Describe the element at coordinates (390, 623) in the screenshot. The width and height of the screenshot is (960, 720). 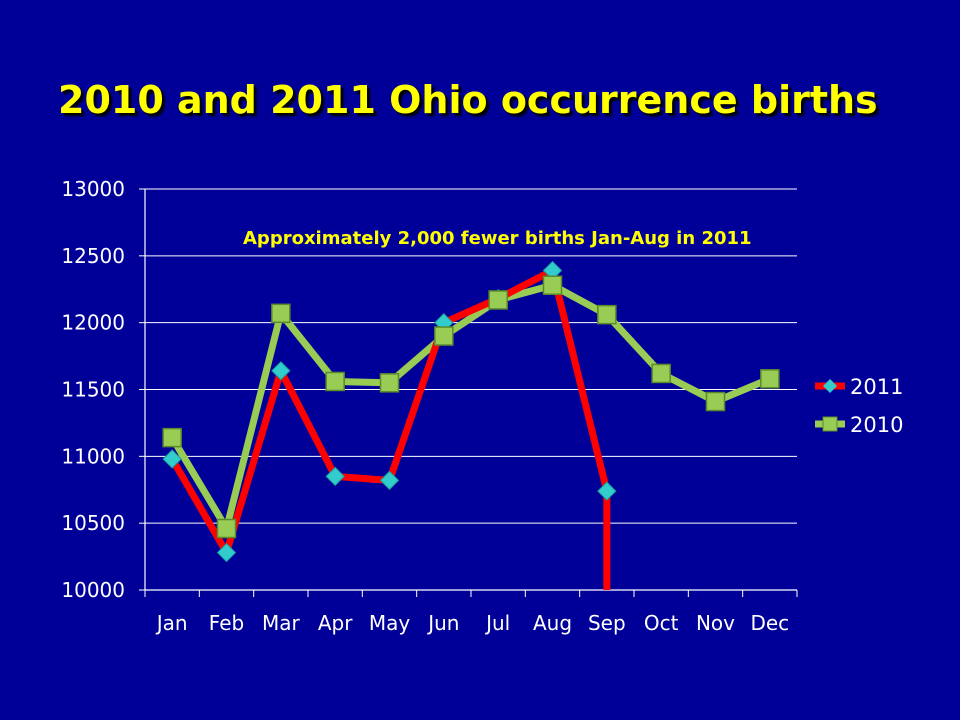
I see `x-tick-label: May` at that location.